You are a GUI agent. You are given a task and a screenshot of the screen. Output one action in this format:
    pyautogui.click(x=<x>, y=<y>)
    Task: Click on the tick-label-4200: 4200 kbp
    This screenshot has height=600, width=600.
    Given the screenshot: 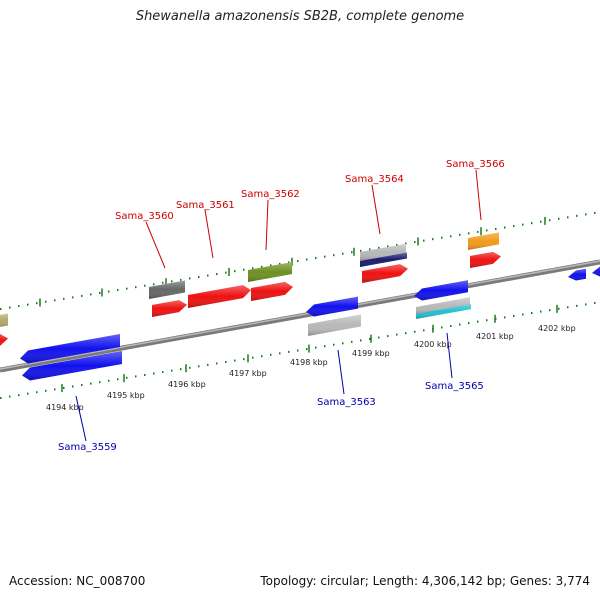 What is the action you would take?
    pyautogui.click(x=433, y=344)
    